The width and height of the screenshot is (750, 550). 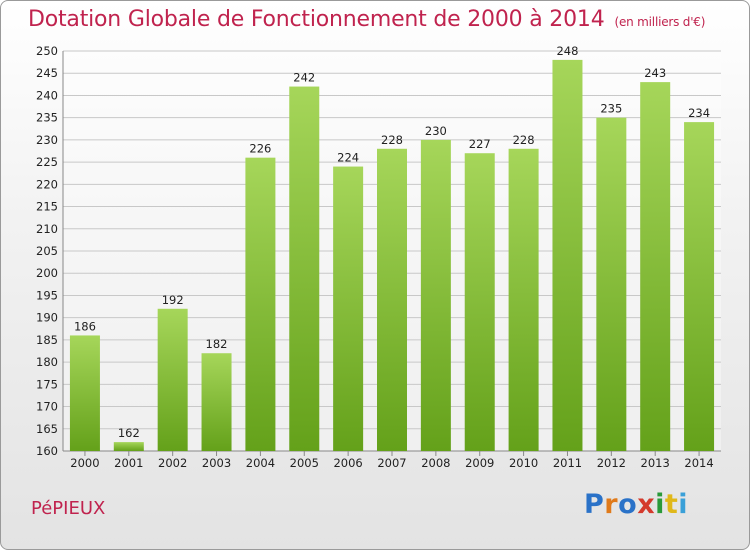 I want to click on y-tick-label: 225, so click(x=47, y=162).